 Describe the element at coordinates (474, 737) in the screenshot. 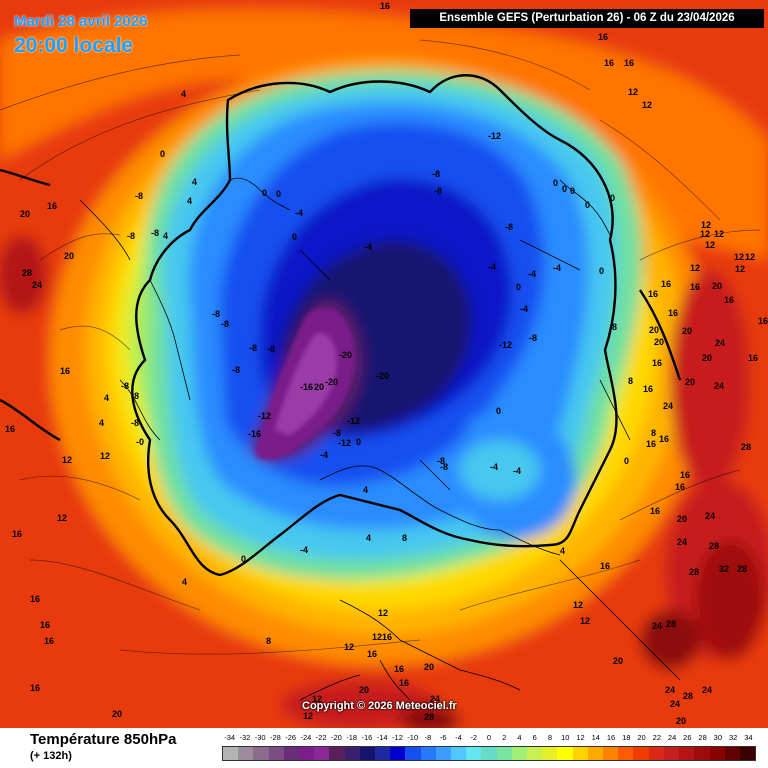

I see `color-scale-tick-label: -2` at that location.